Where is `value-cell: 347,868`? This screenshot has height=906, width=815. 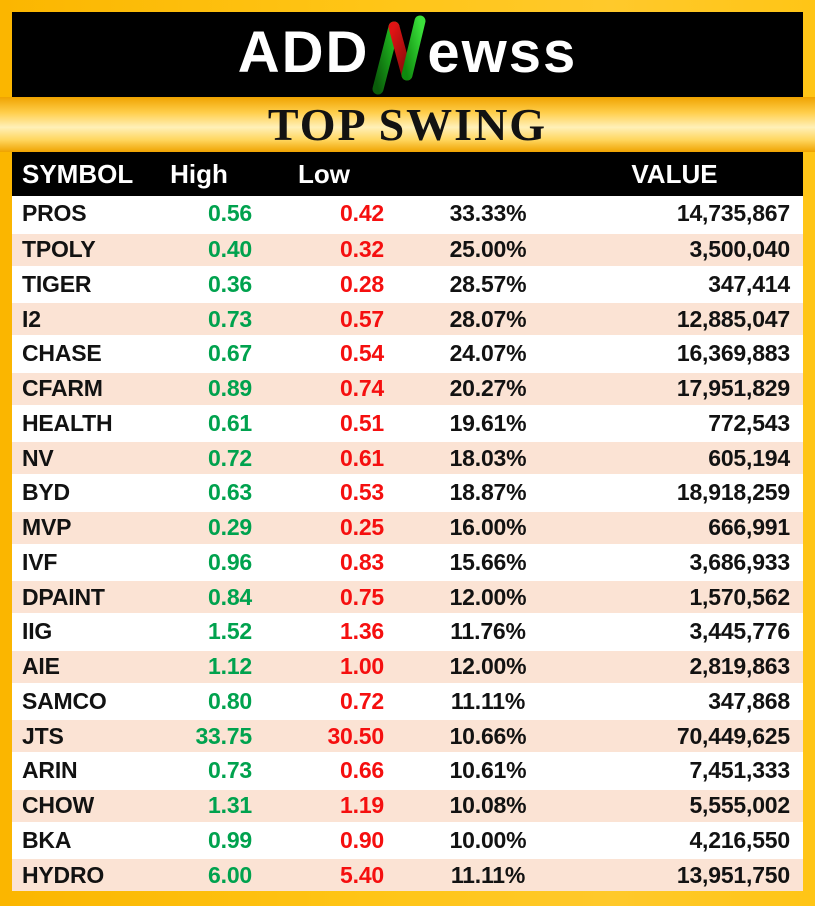 value-cell: 347,868 is located at coordinates (749, 700).